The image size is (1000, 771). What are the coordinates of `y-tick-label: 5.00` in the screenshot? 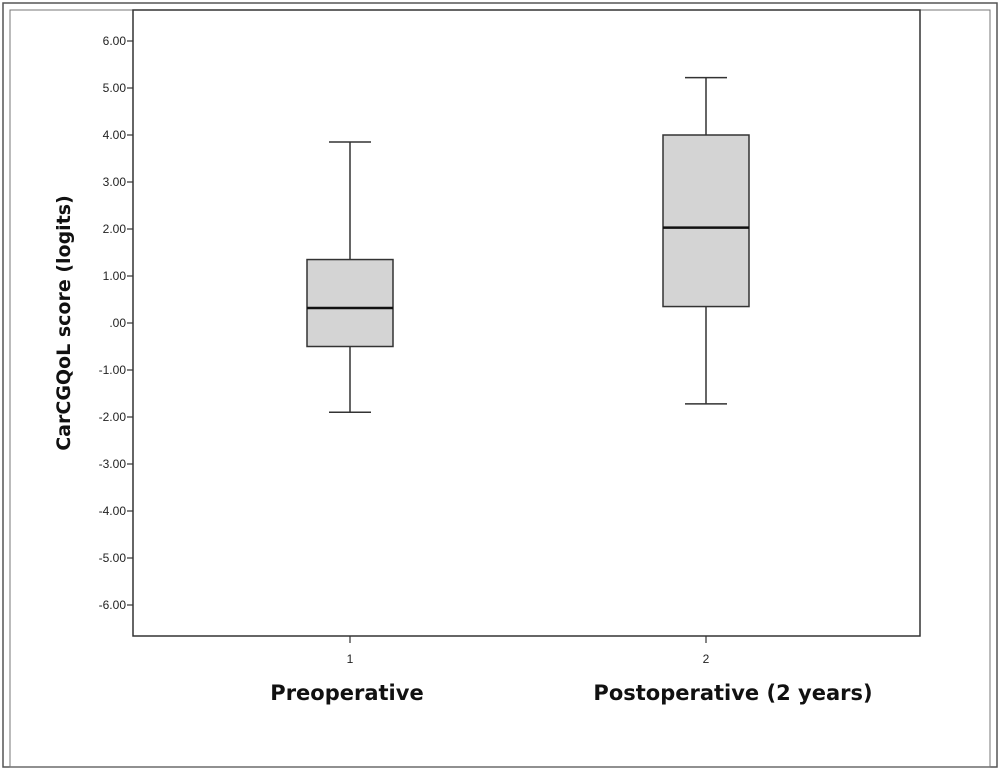 It's located at (115, 88).